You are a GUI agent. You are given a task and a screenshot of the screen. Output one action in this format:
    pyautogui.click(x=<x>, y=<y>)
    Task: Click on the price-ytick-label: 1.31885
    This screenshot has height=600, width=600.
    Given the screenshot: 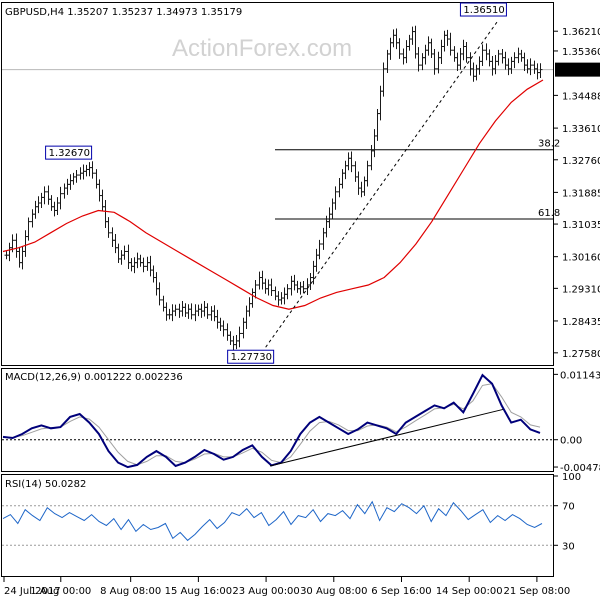 What is the action you would take?
    pyautogui.click(x=581, y=193)
    